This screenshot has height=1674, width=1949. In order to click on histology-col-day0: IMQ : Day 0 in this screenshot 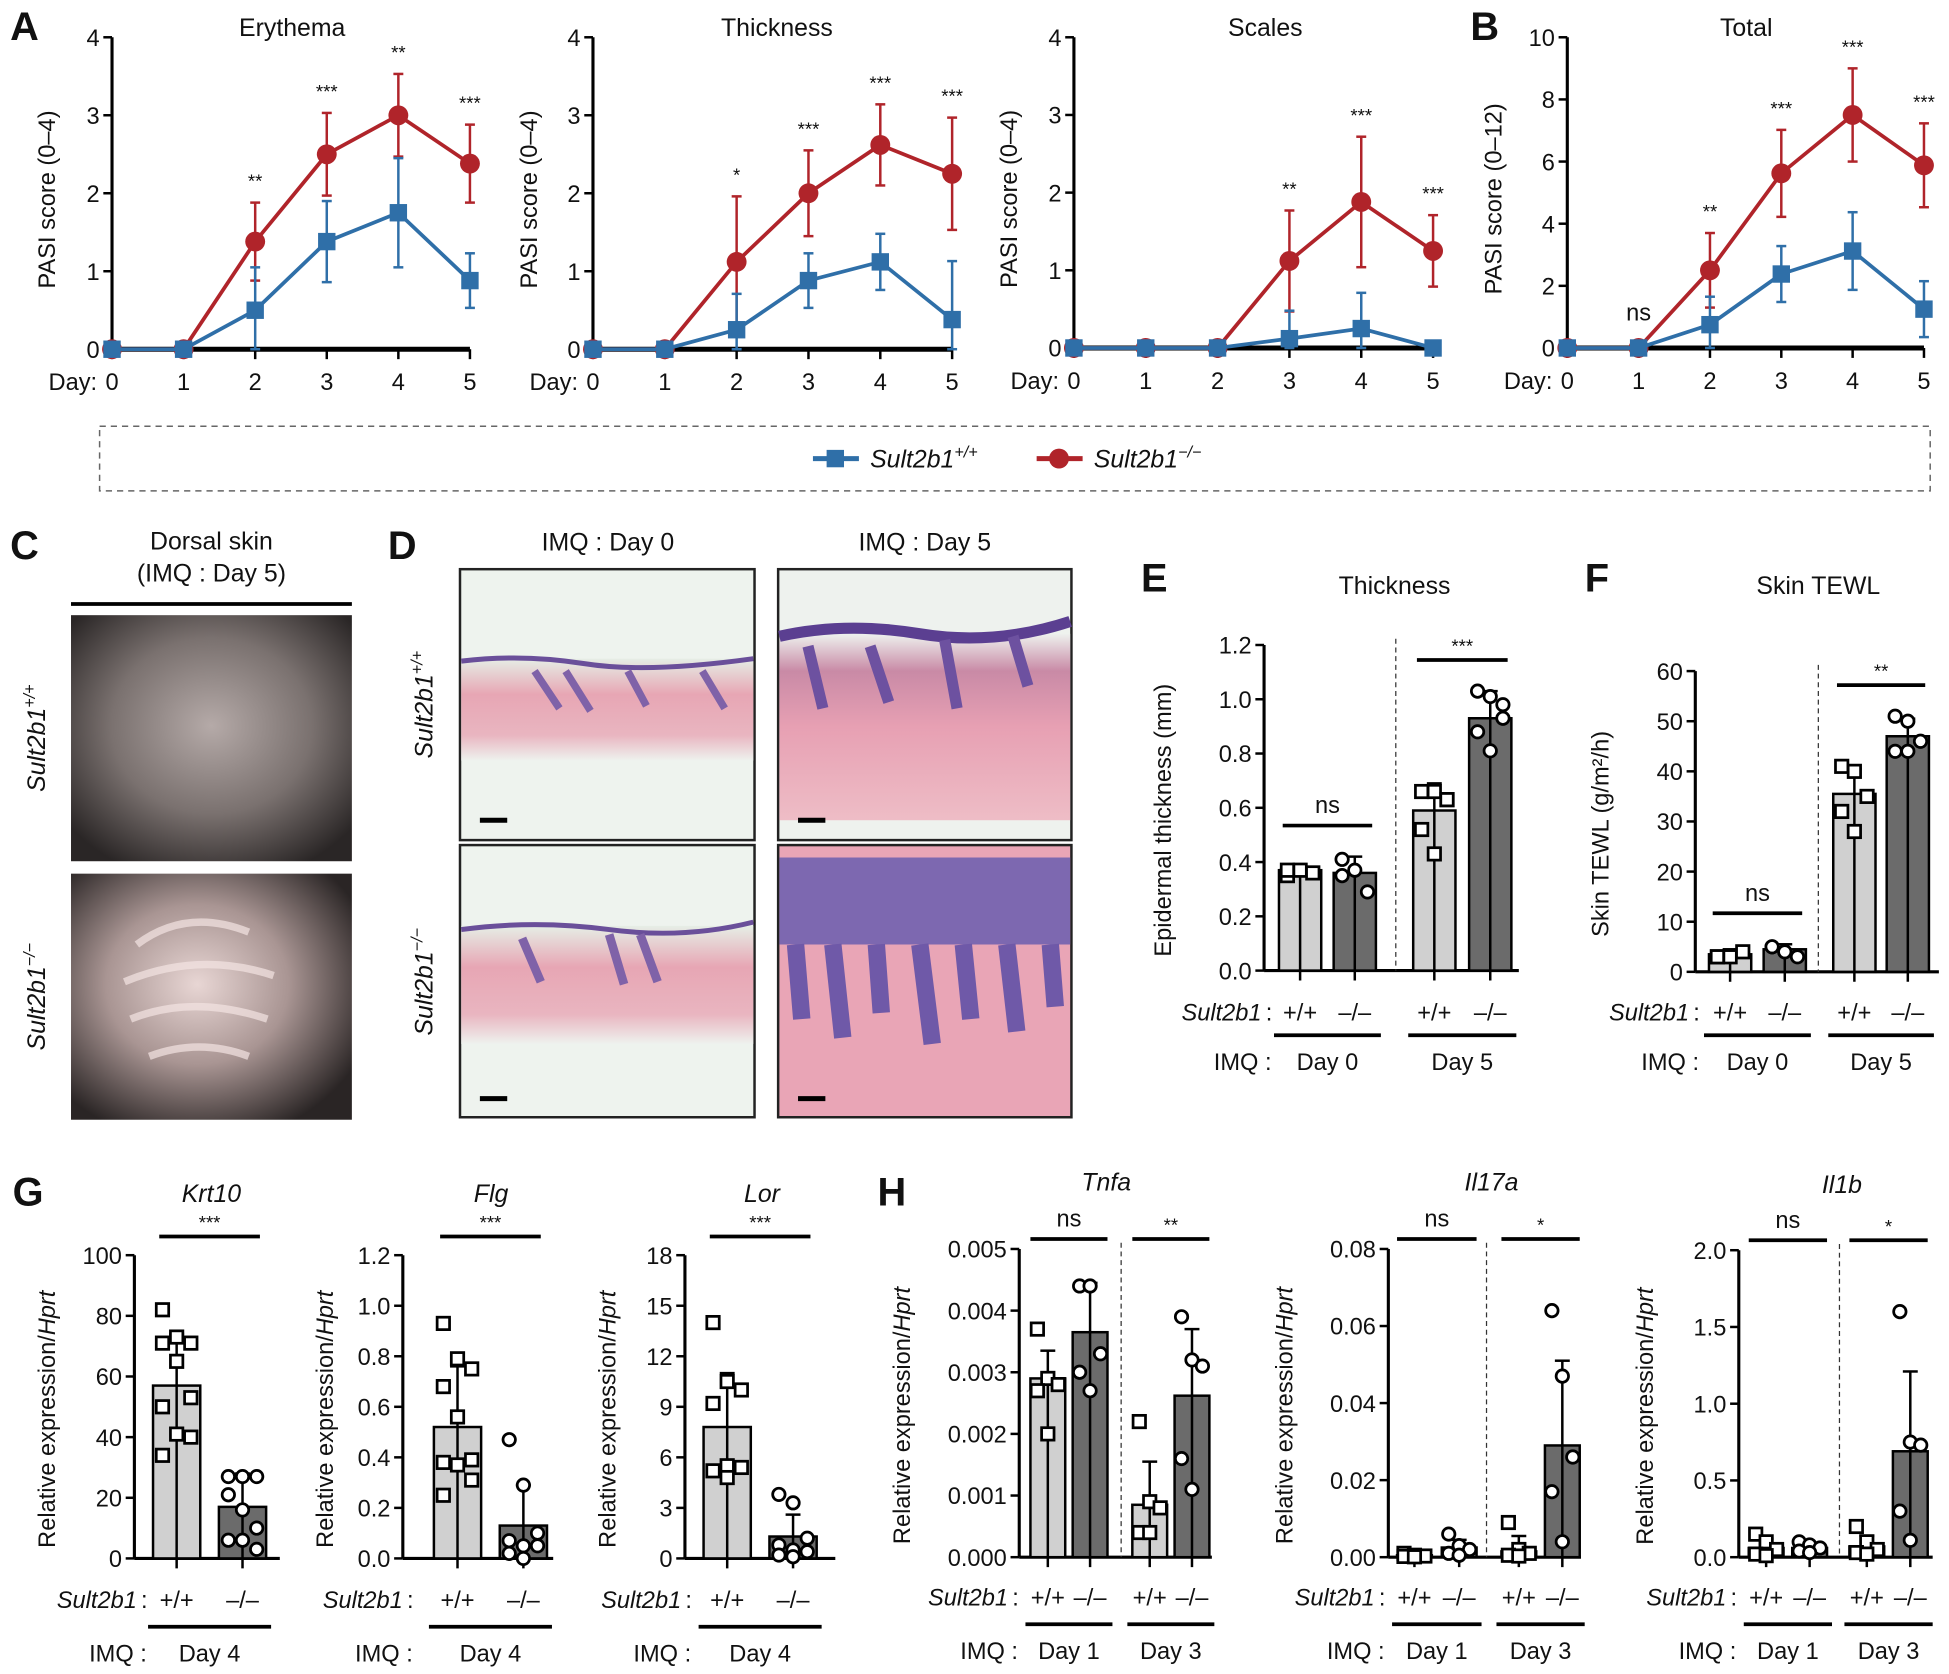, I will do `click(608, 543)`.